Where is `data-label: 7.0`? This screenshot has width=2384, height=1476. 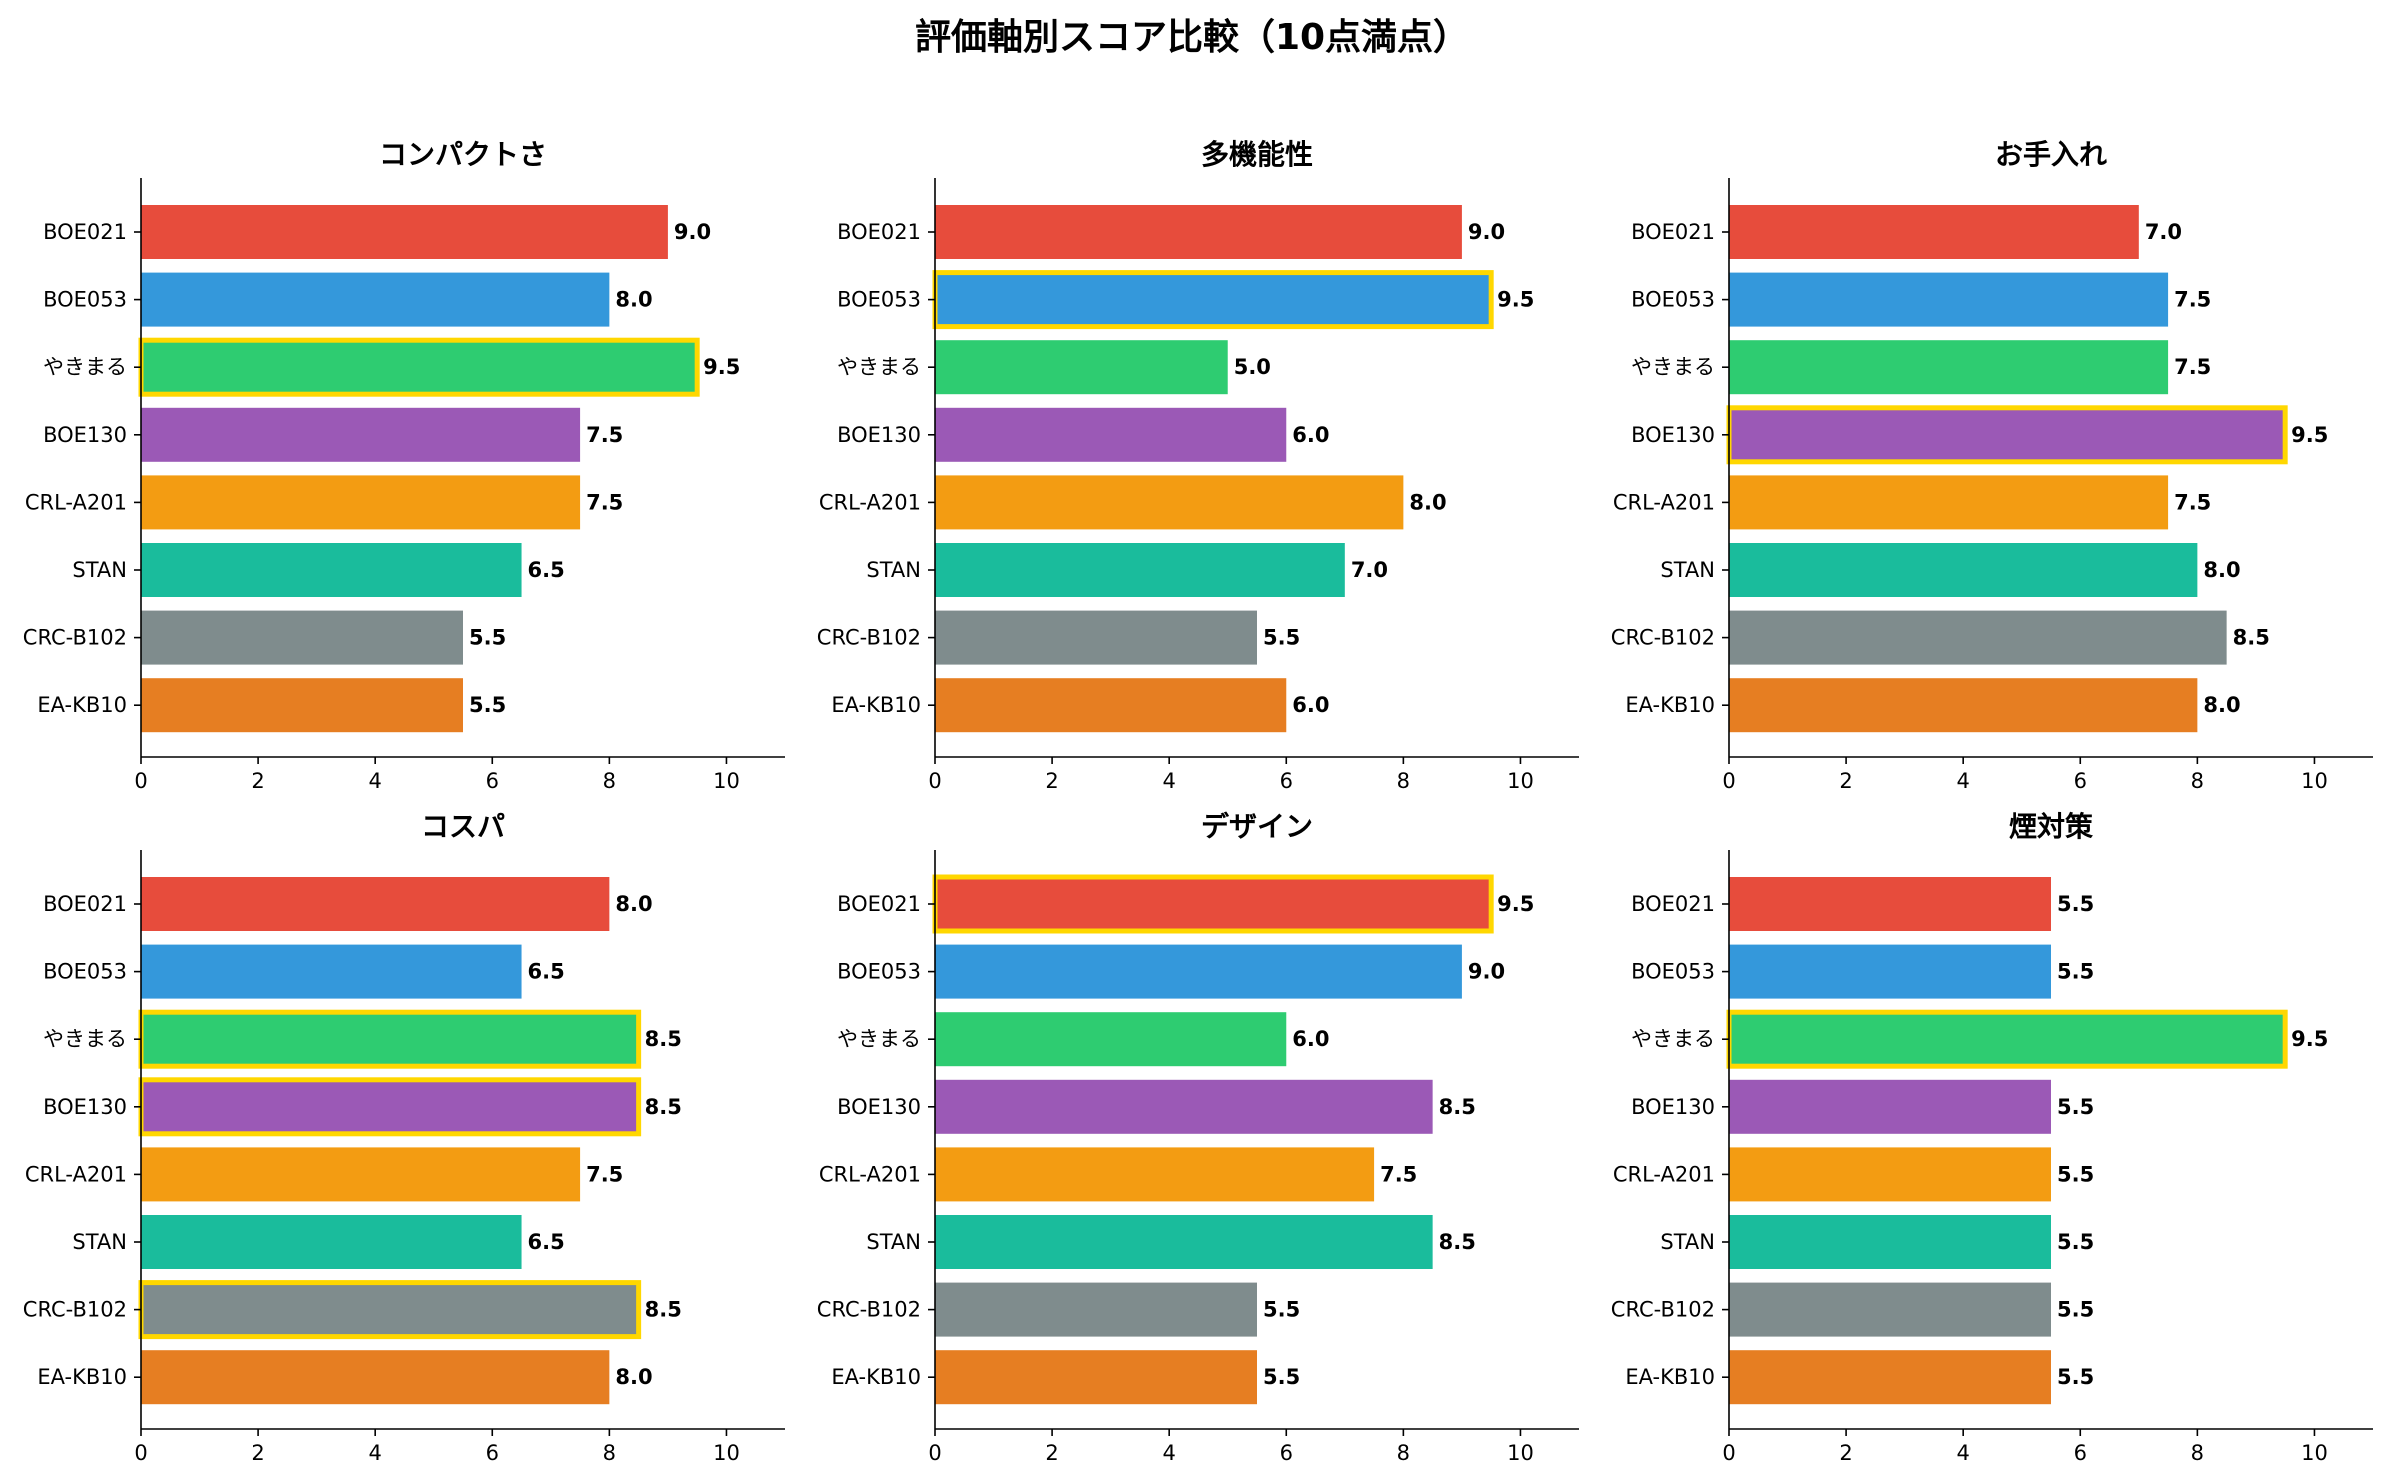
data-label: 7.0 is located at coordinates (2163, 232).